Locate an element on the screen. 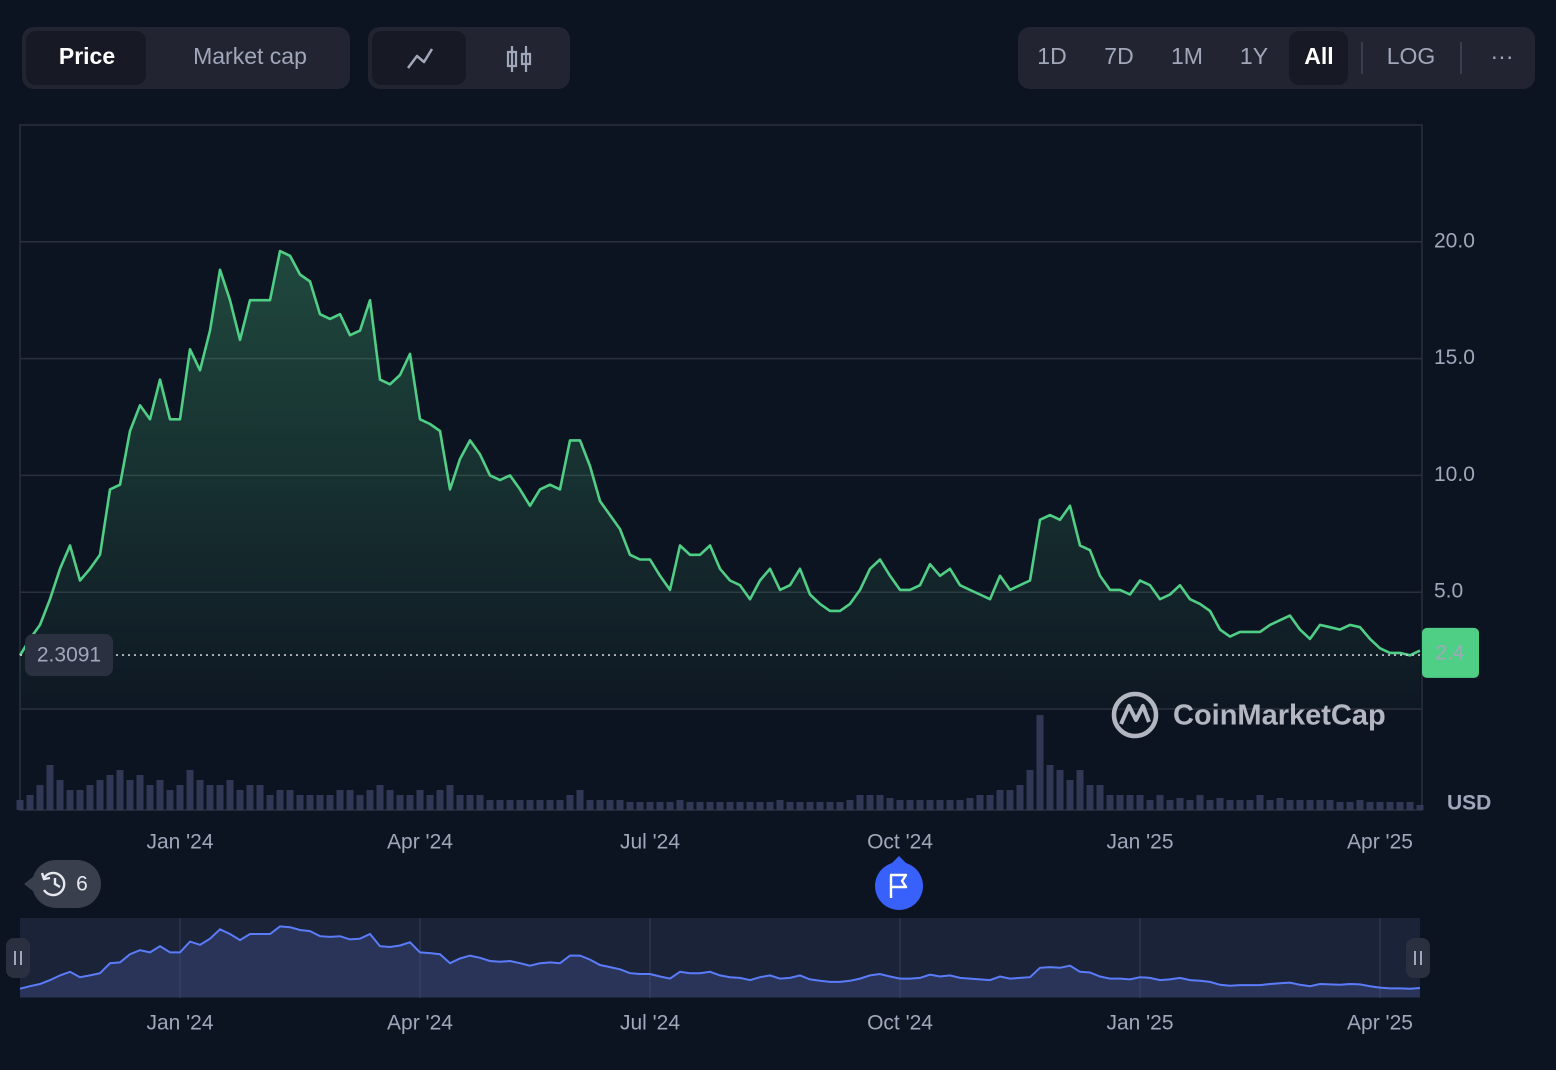 The width and height of the screenshot is (1556, 1070). history-badge is located at coordinates (66, 884).